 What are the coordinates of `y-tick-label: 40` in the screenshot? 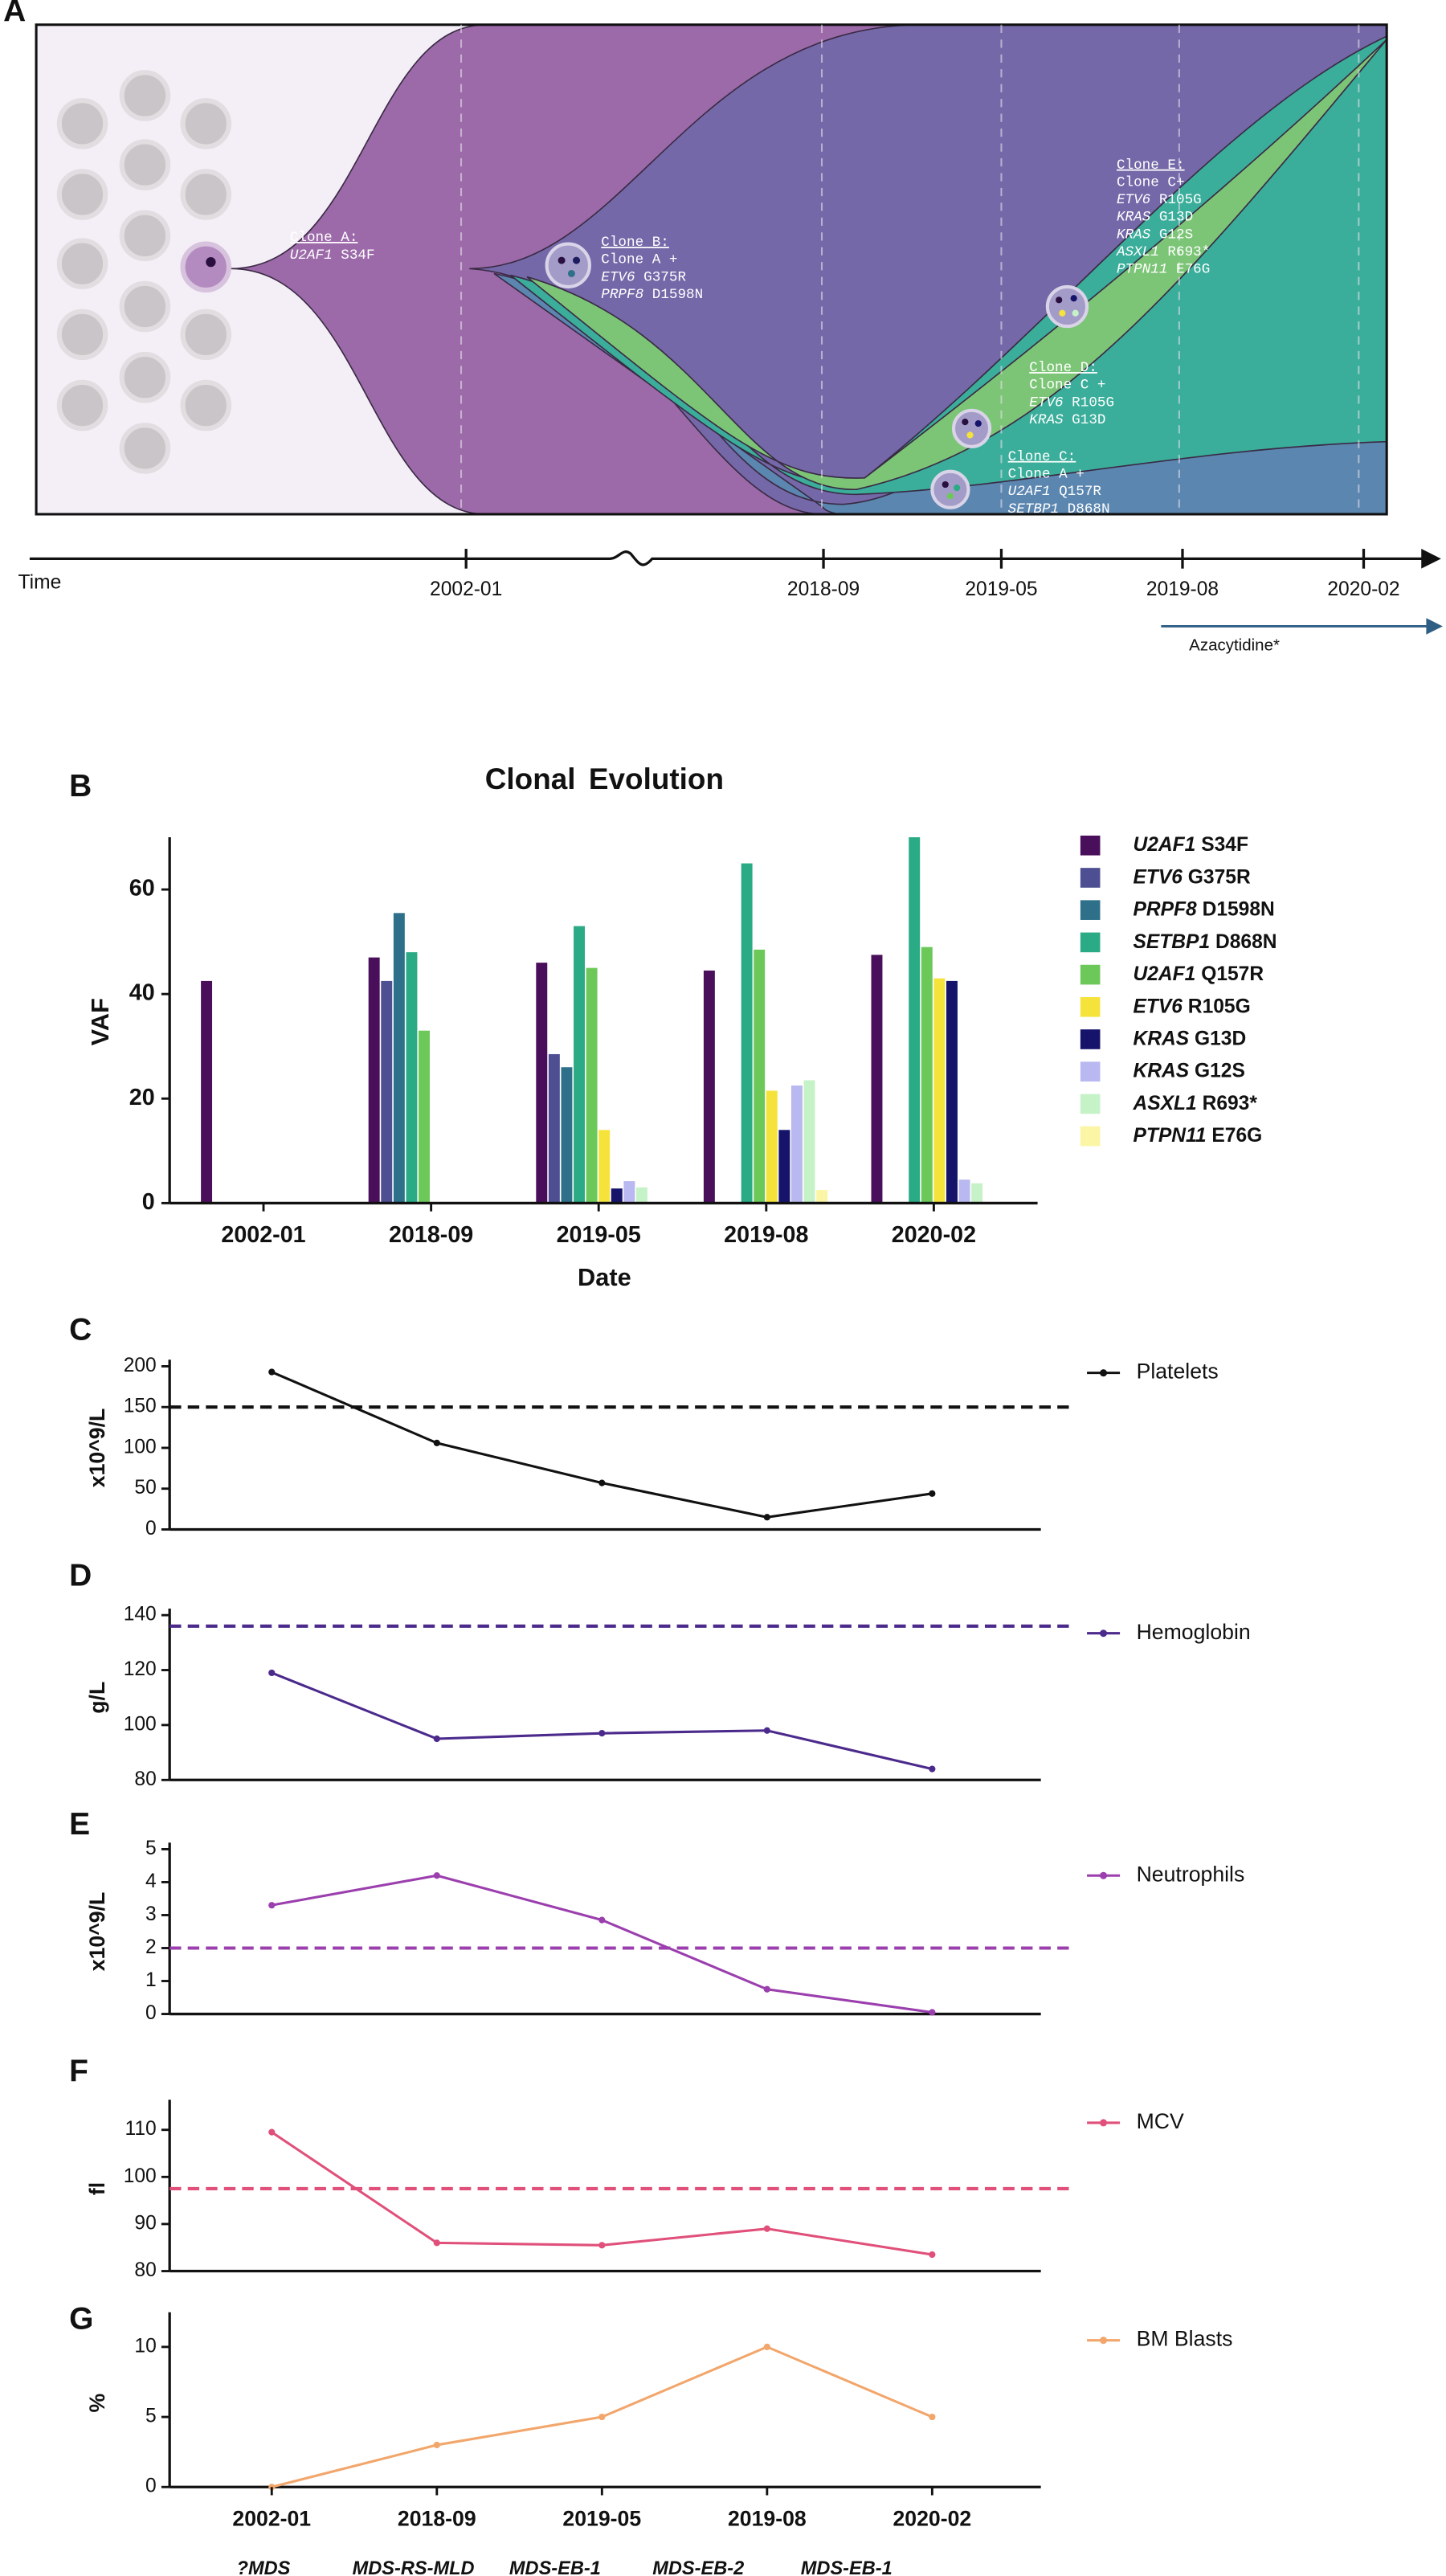 It's located at (142, 993).